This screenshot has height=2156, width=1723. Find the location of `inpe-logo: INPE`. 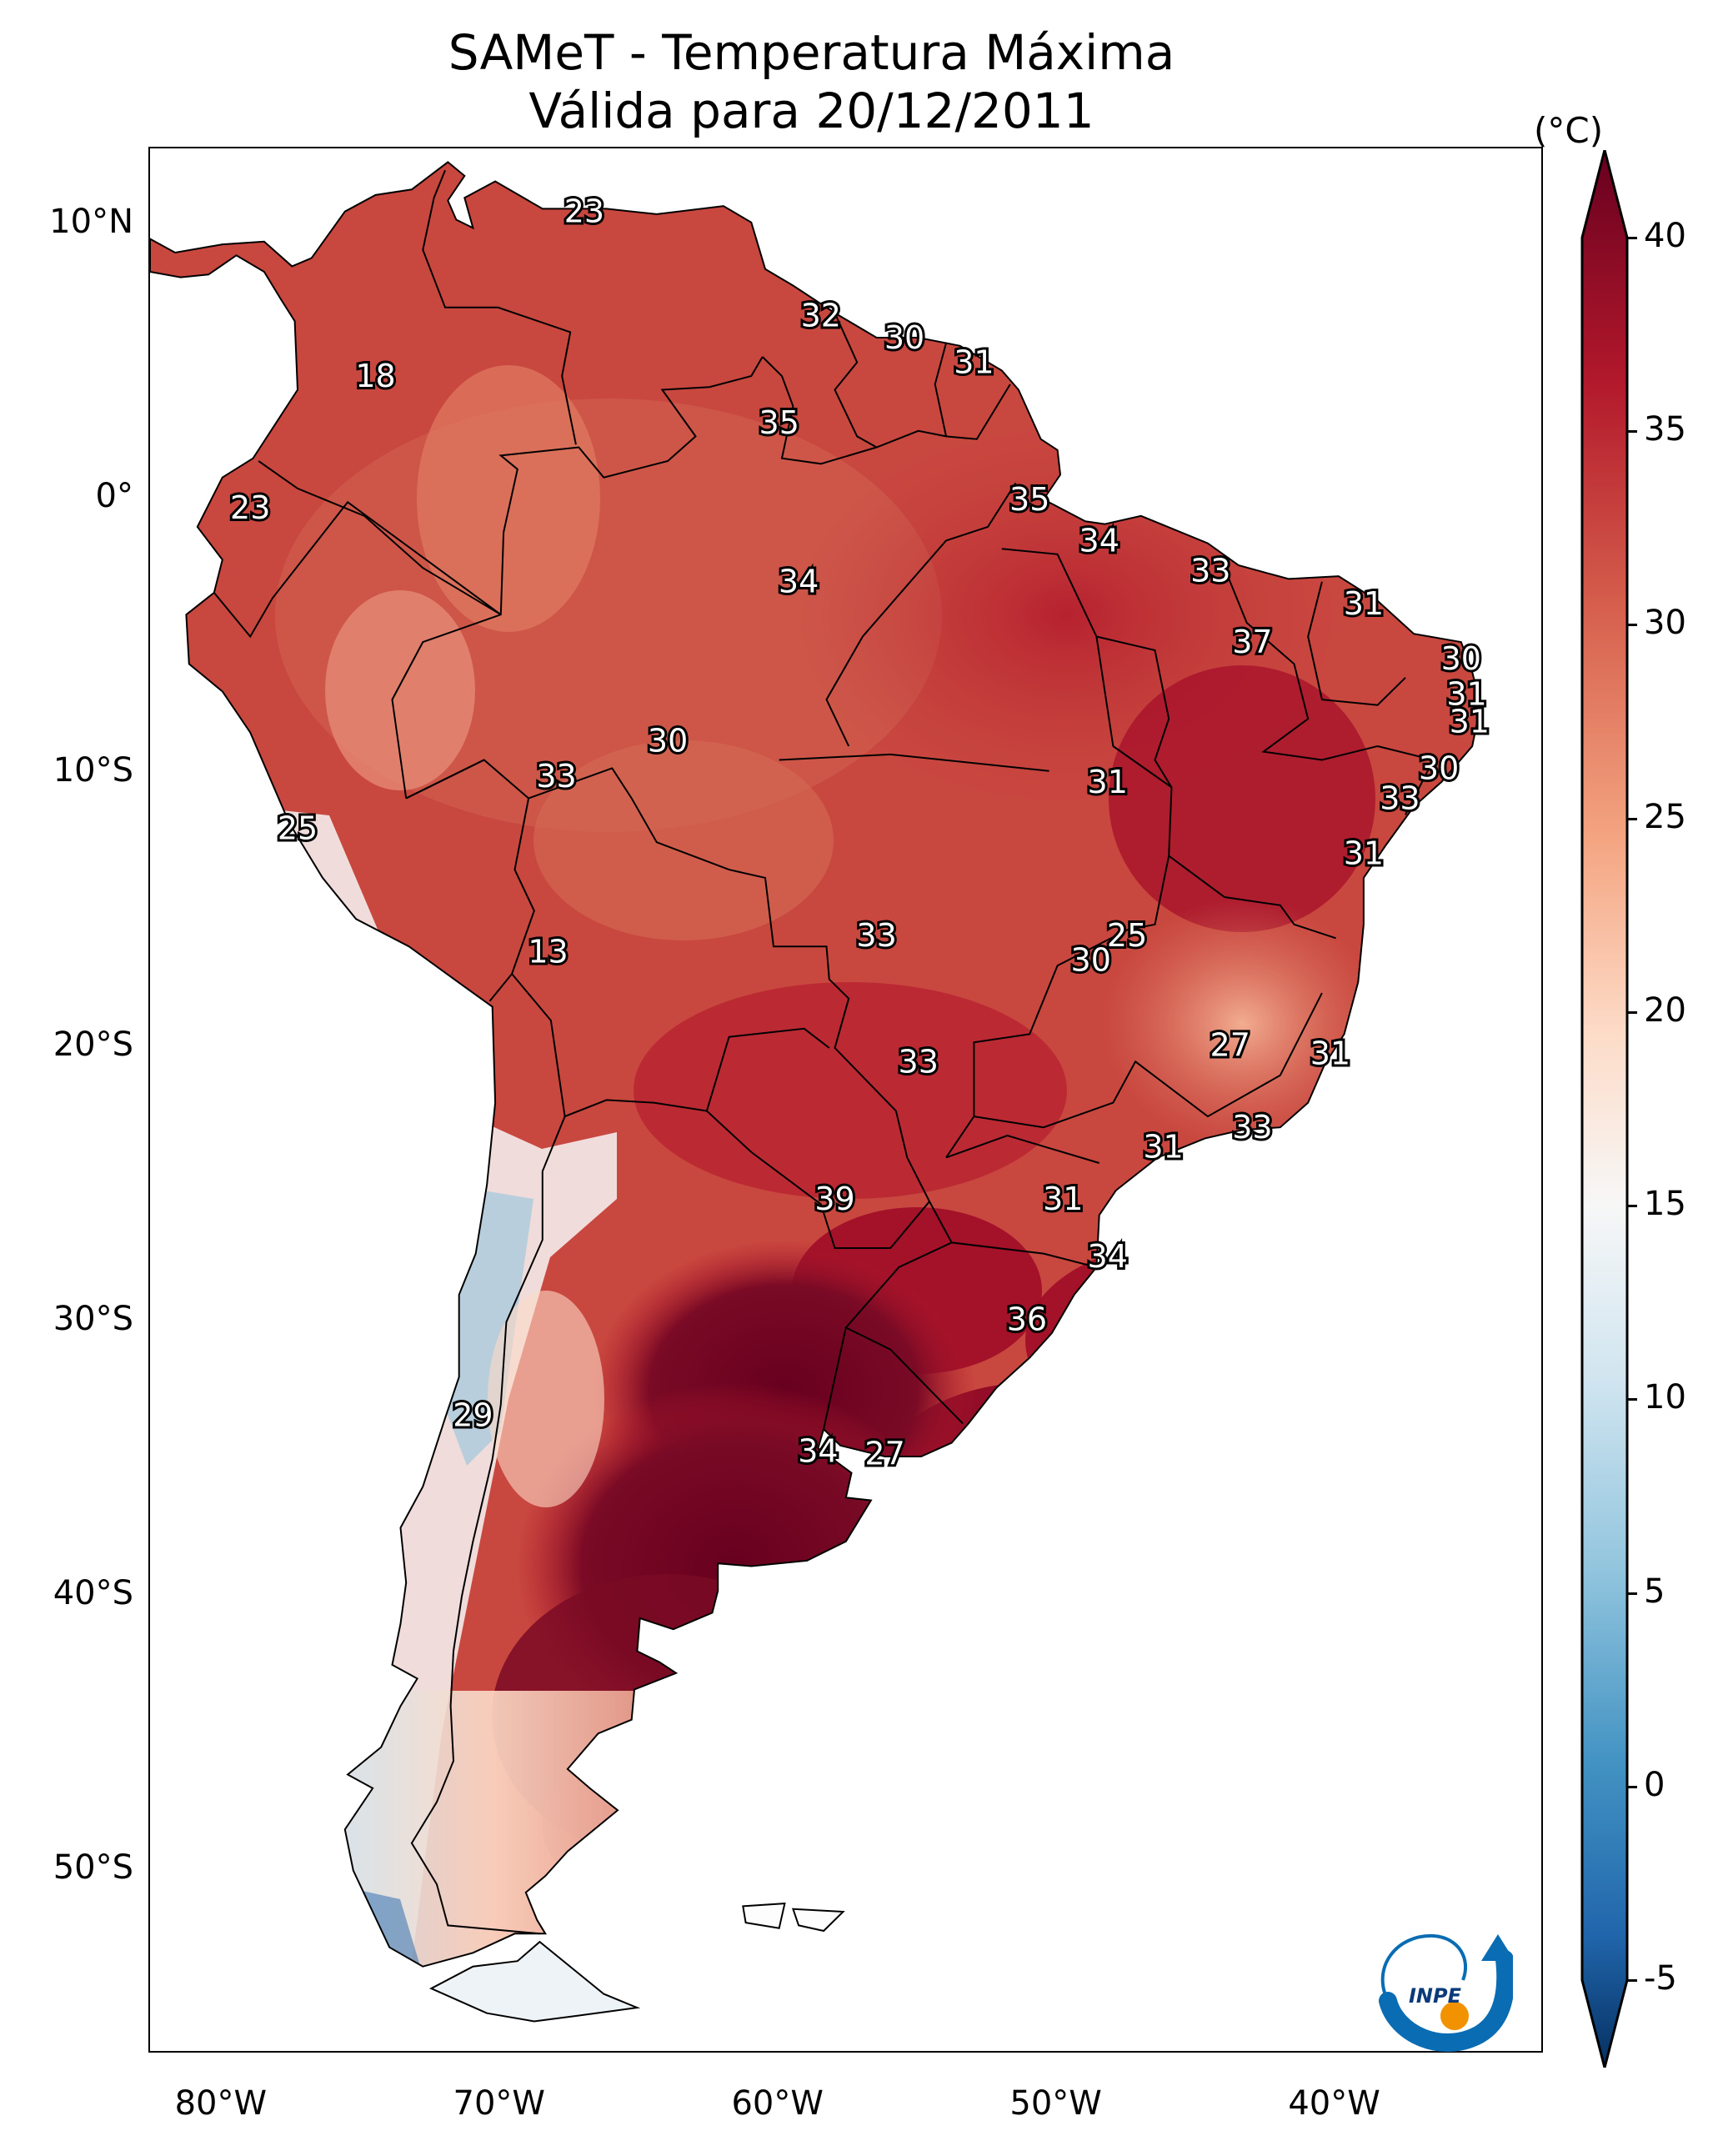

inpe-logo: INPE is located at coordinates (1446, 1993).